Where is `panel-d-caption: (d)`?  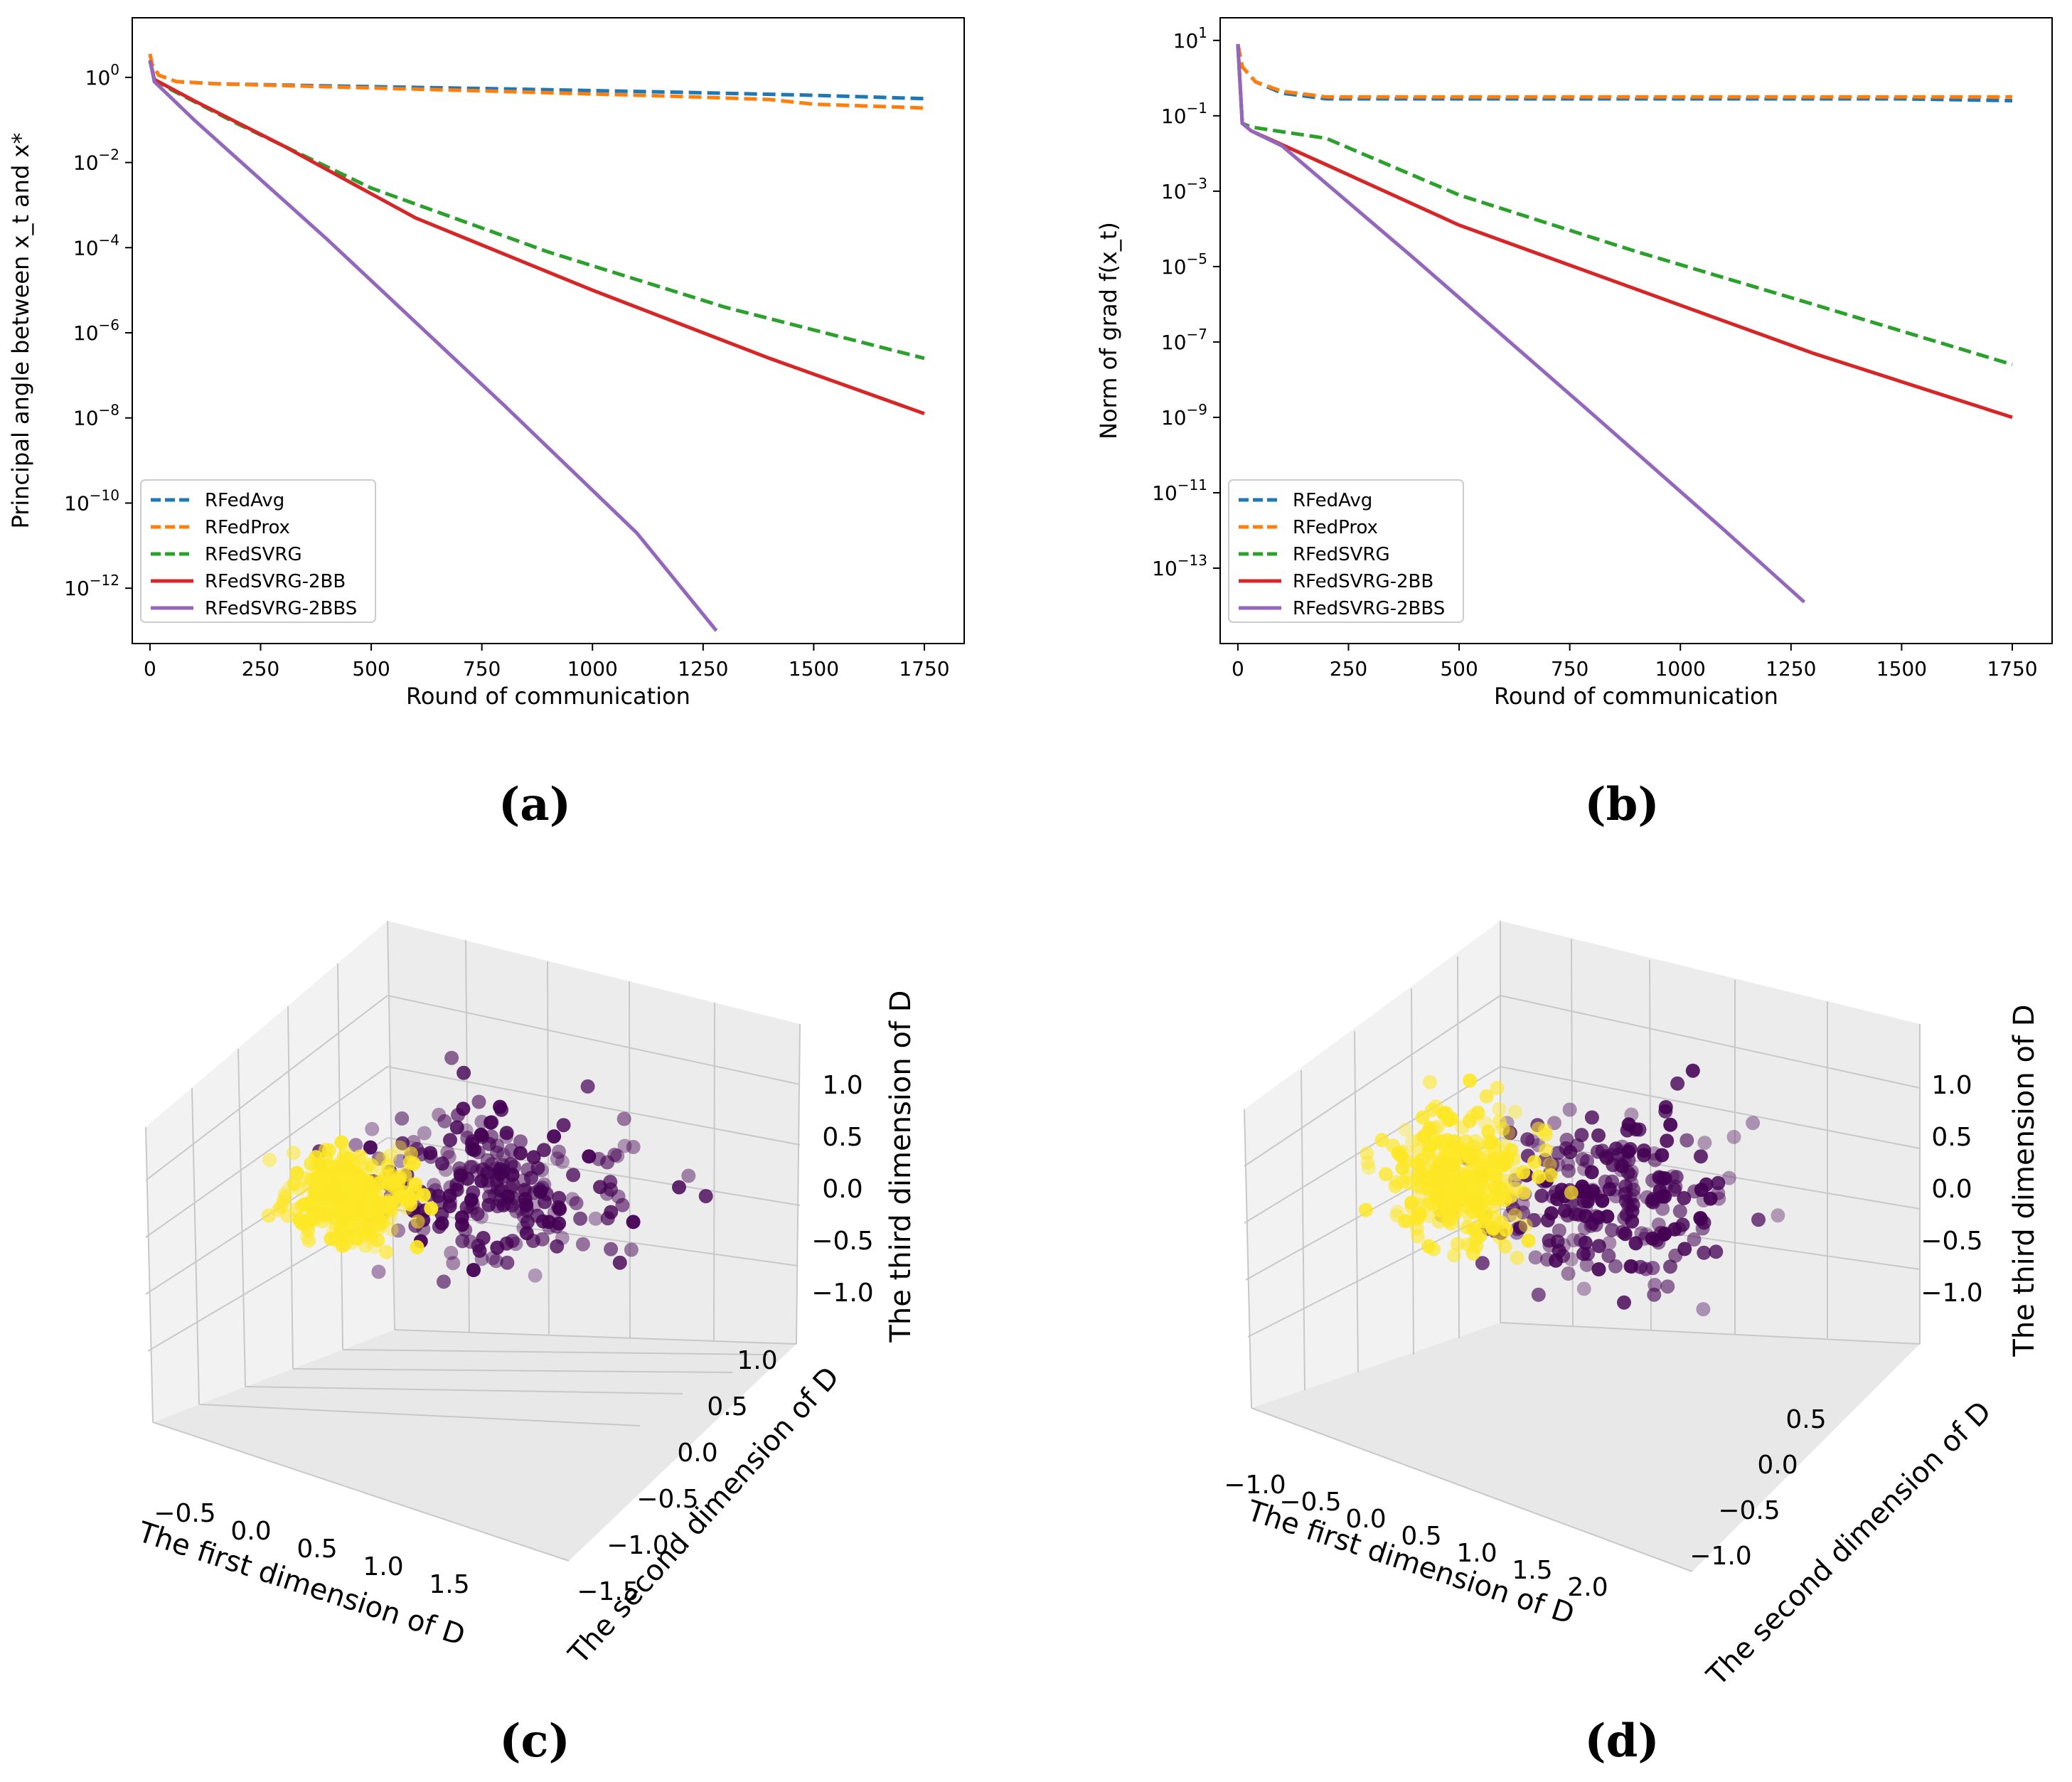
panel-d-caption: (d) is located at coordinates (1621, 1741).